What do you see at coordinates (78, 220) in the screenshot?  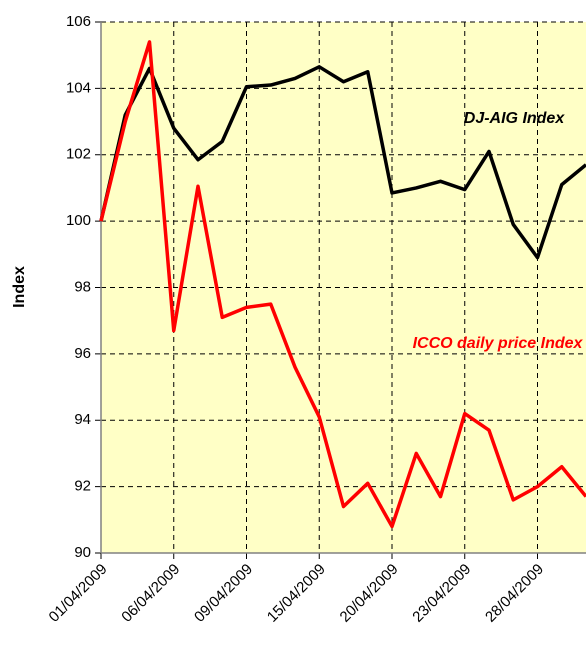 I see `y-tick-label: 100` at bounding box center [78, 220].